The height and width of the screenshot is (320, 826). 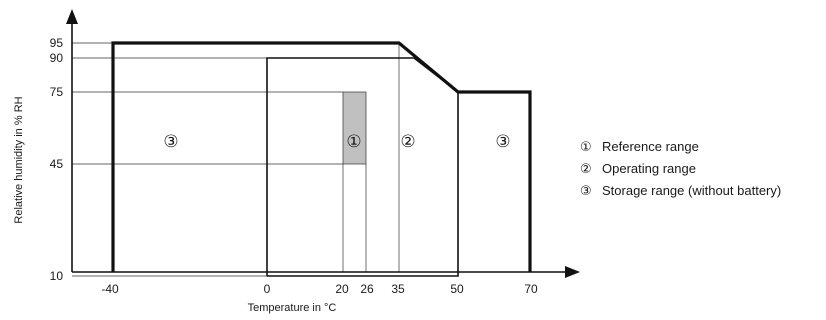 What do you see at coordinates (691, 190) in the screenshot?
I see `legend-text-storage: Storage range (without battery)` at bounding box center [691, 190].